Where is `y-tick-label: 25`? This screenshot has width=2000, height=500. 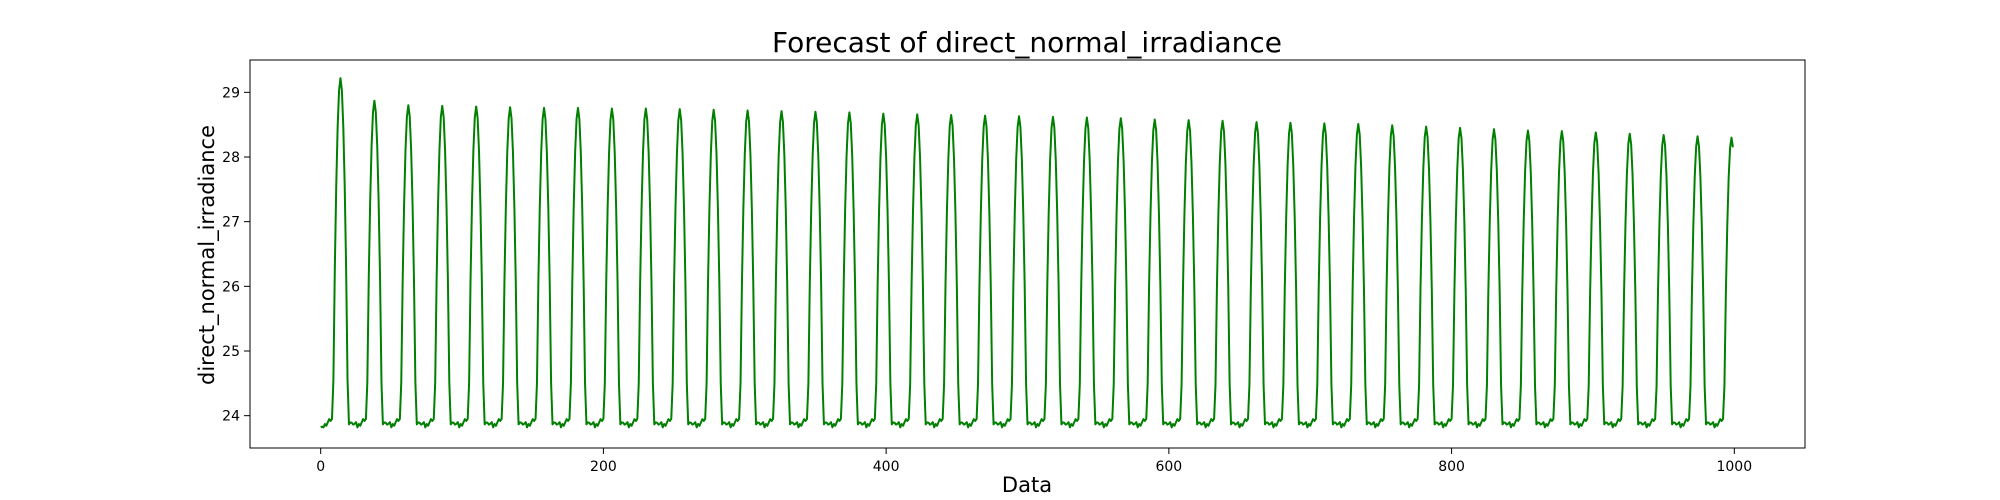
y-tick-label: 25 is located at coordinates (231, 352).